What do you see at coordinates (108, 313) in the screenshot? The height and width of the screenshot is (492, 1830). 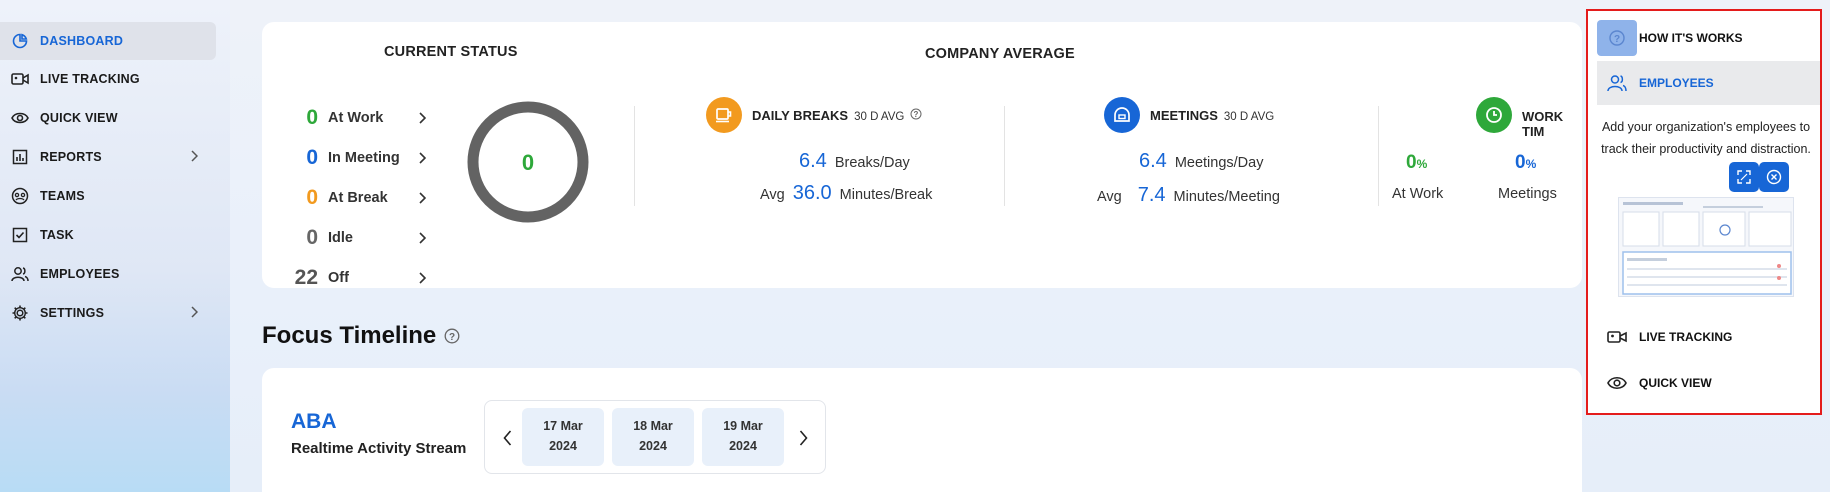 I see `sidebar-item-settings: SETTINGS` at bounding box center [108, 313].